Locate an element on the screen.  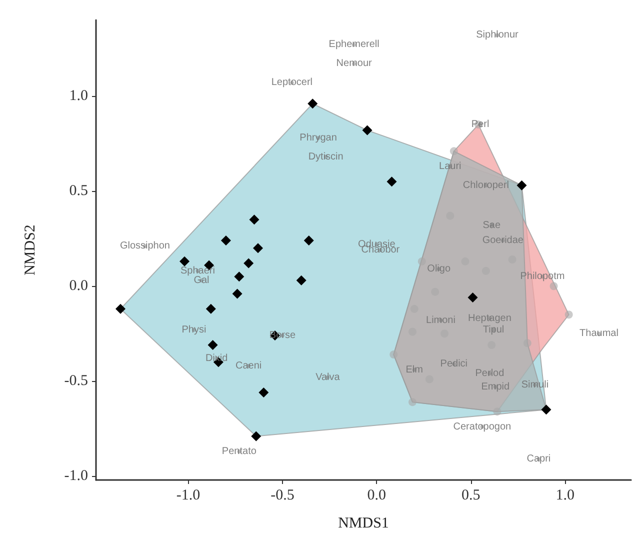
x-tick-label: 1.0 is located at coordinates (565, 496).